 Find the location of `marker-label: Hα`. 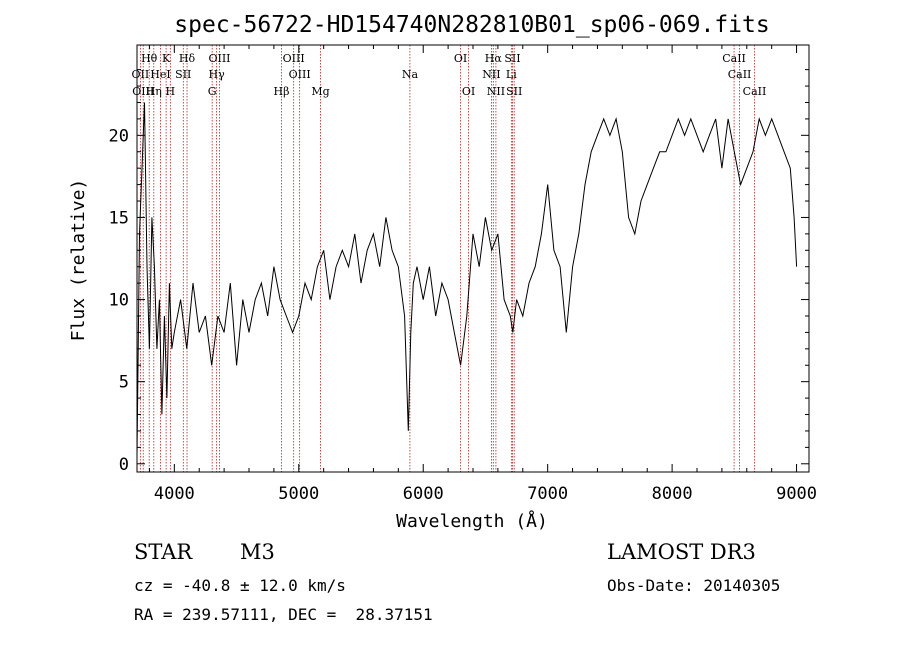

marker-label: Hα is located at coordinates (494, 58).